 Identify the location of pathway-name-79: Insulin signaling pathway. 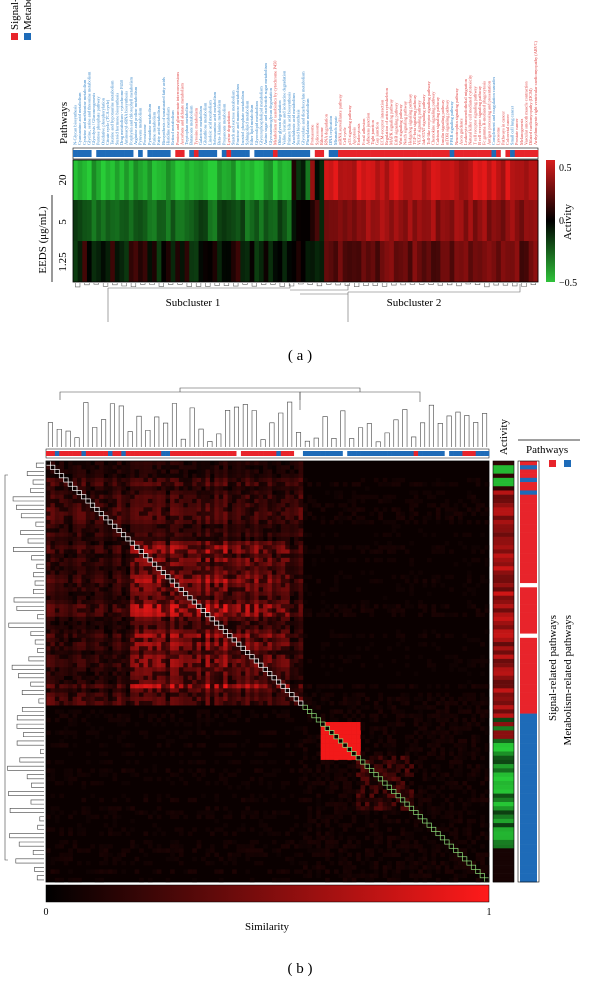
(442, 122).